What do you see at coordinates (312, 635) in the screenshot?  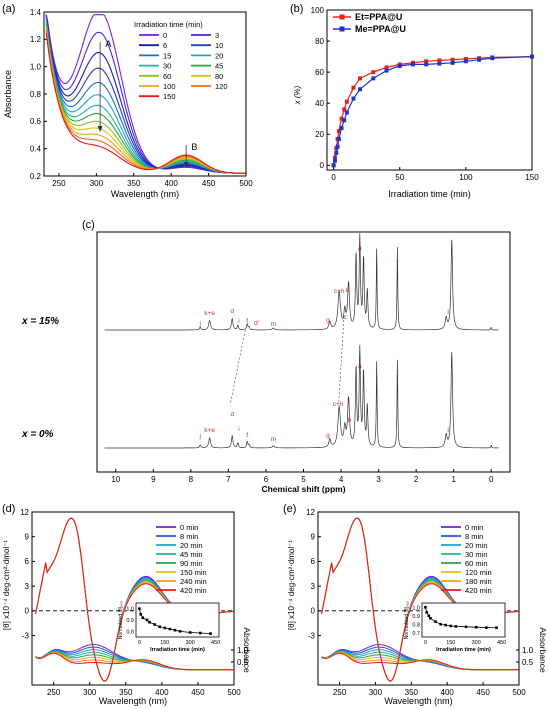 I see `chart-e-ytick-label: -3` at bounding box center [312, 635].